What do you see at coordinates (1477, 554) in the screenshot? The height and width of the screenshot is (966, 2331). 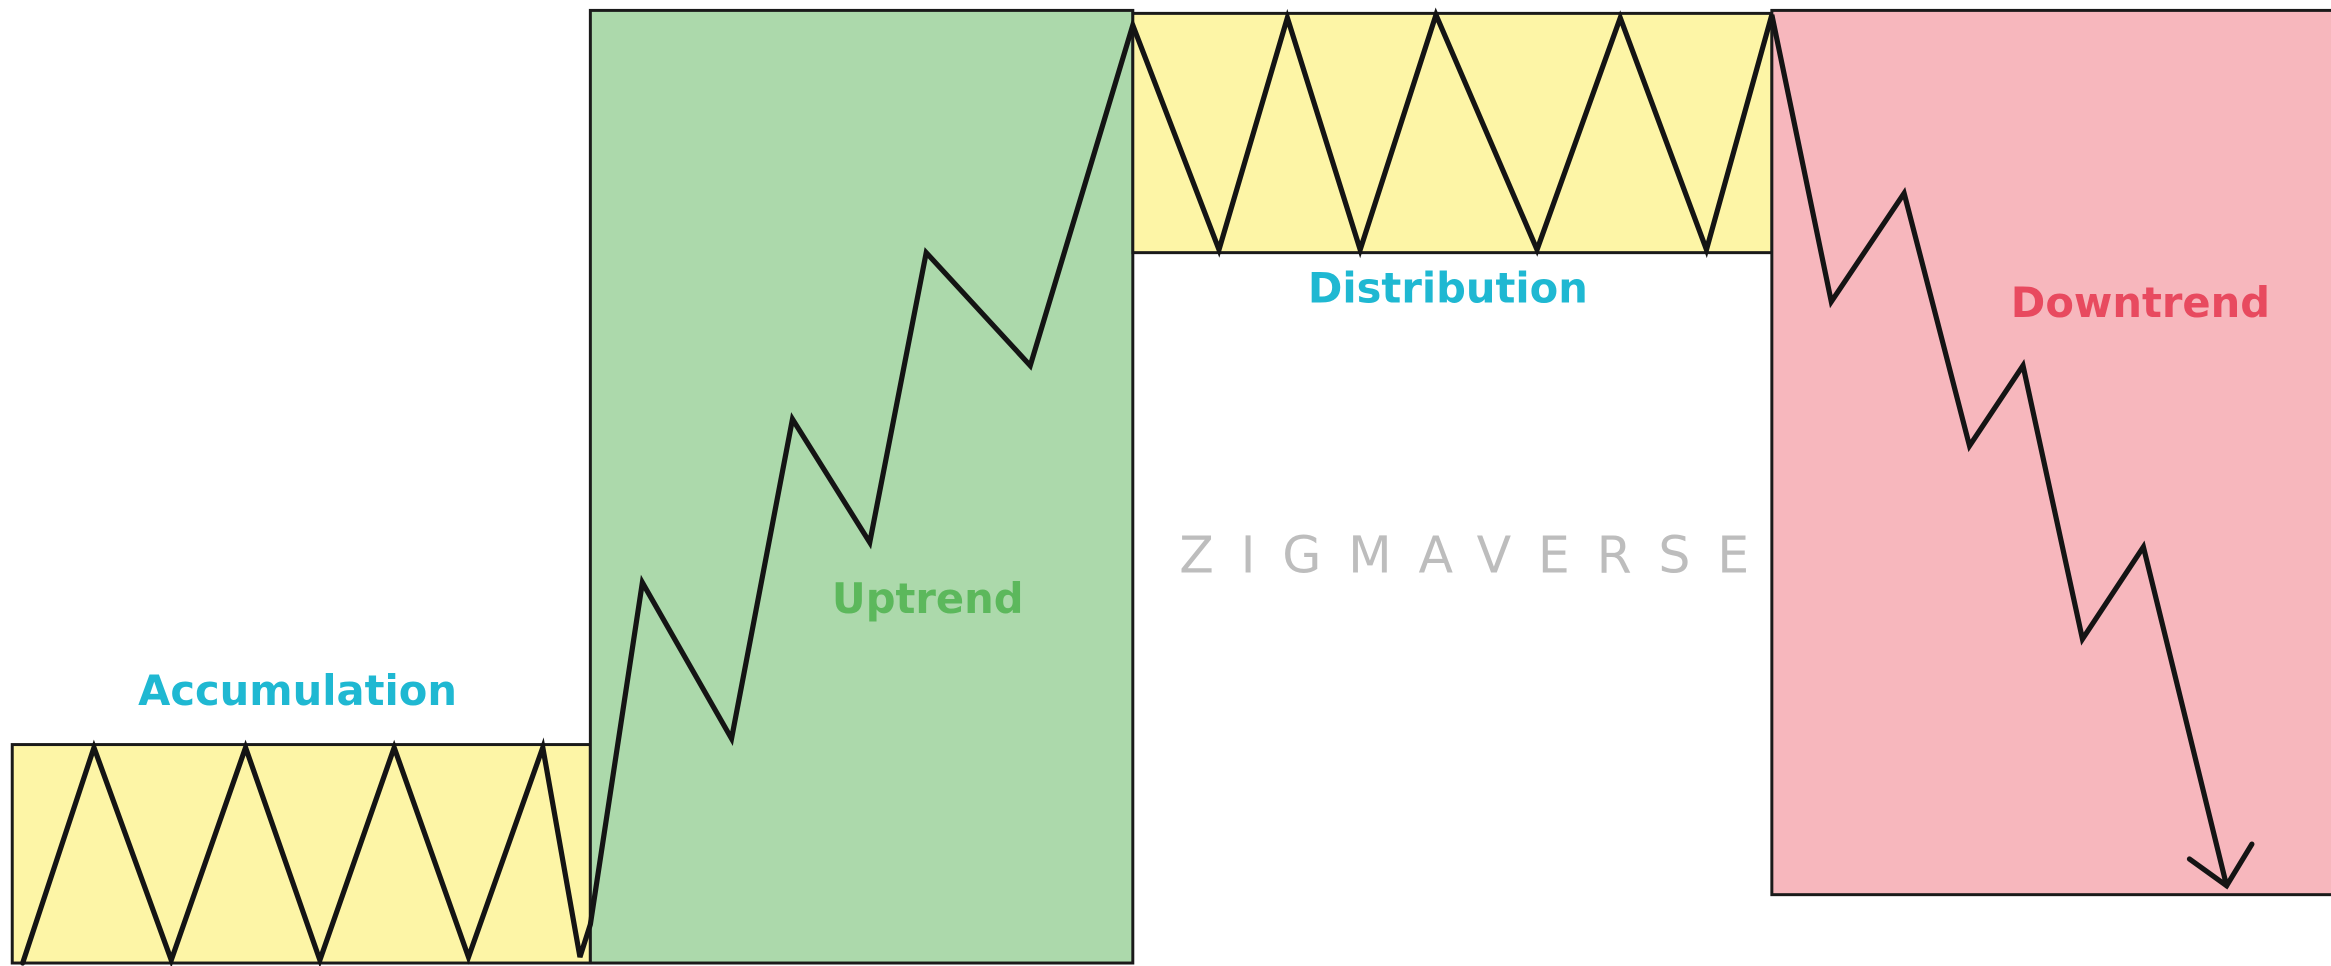 I see `watermark: ZIGMAVERSE` at bounding box center [1477, 554].